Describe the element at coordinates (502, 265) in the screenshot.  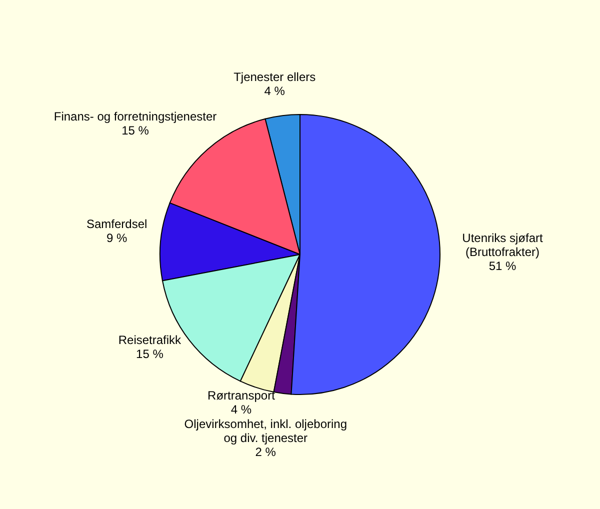
I see `data-label: 51 %` at that location.